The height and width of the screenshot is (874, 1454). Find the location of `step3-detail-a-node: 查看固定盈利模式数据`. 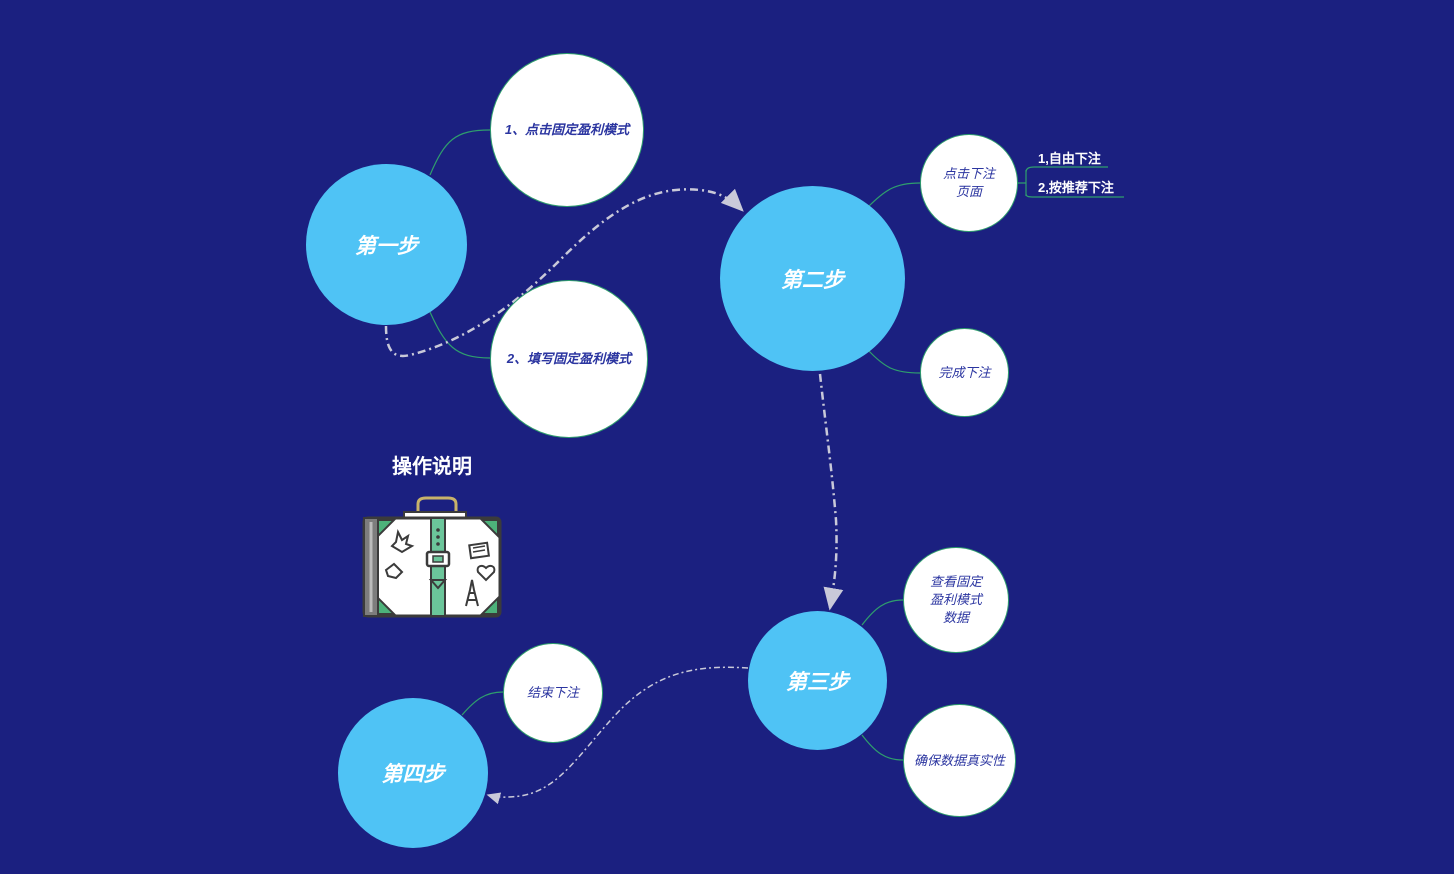

step3-detail-a-node: 查看固定盈利模式数据 is located at coordinates (956, 600).